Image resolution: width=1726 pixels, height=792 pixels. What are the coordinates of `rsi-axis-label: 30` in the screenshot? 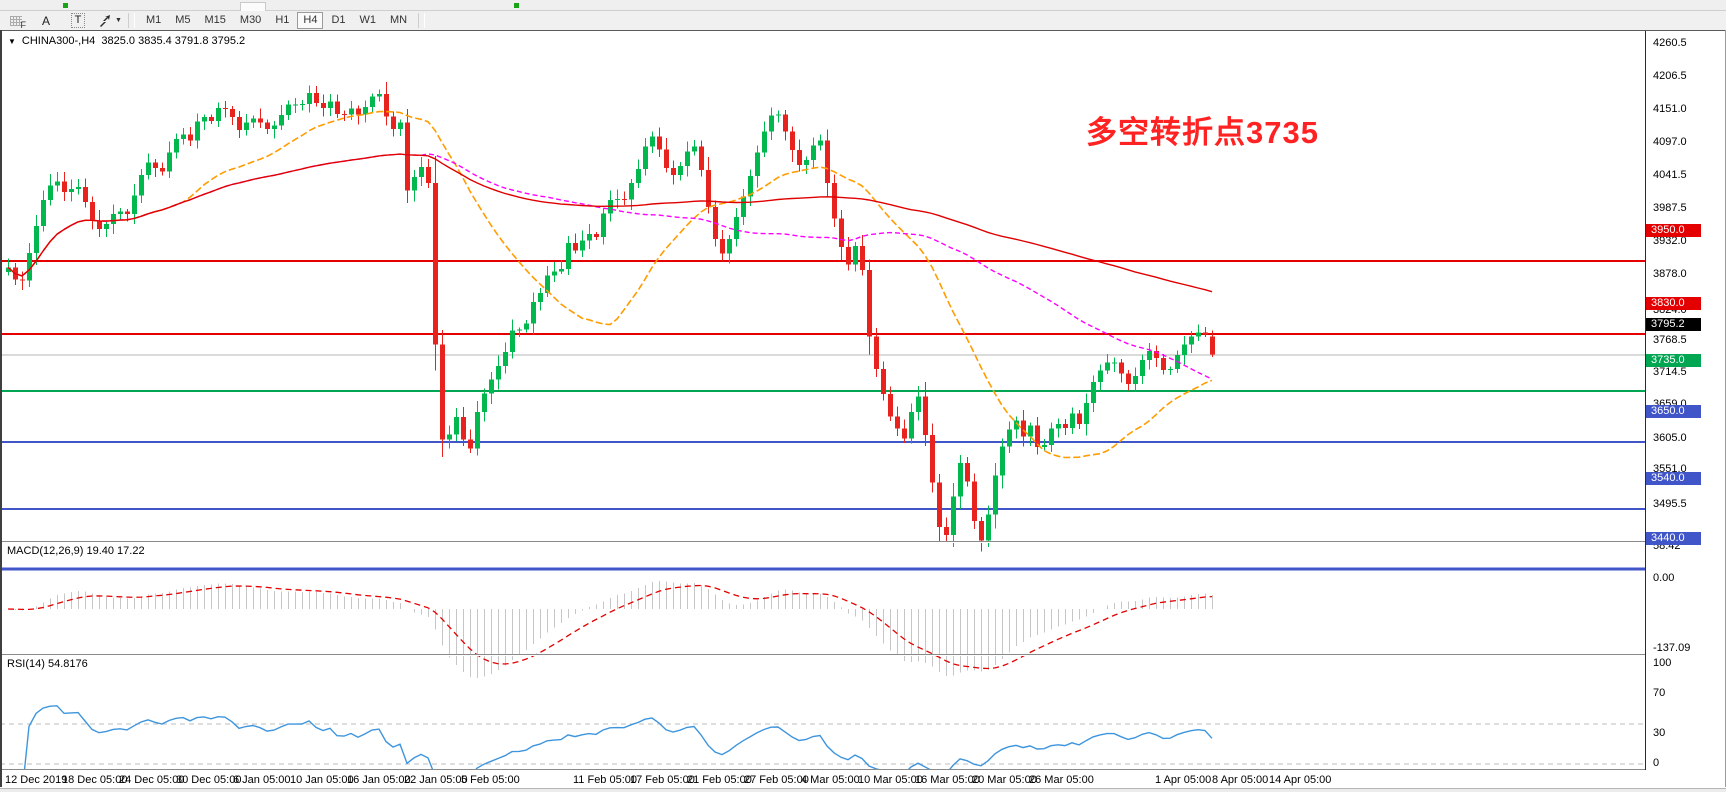 It's located at (1659, 733).